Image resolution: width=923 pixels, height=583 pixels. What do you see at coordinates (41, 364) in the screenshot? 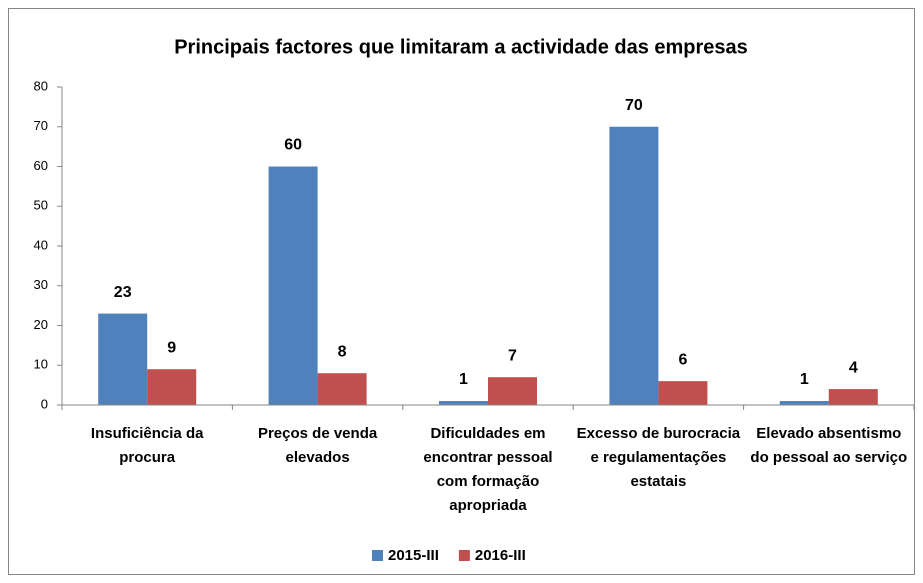
I see `y-tick-label: 10` at bounding box center [41, 364].